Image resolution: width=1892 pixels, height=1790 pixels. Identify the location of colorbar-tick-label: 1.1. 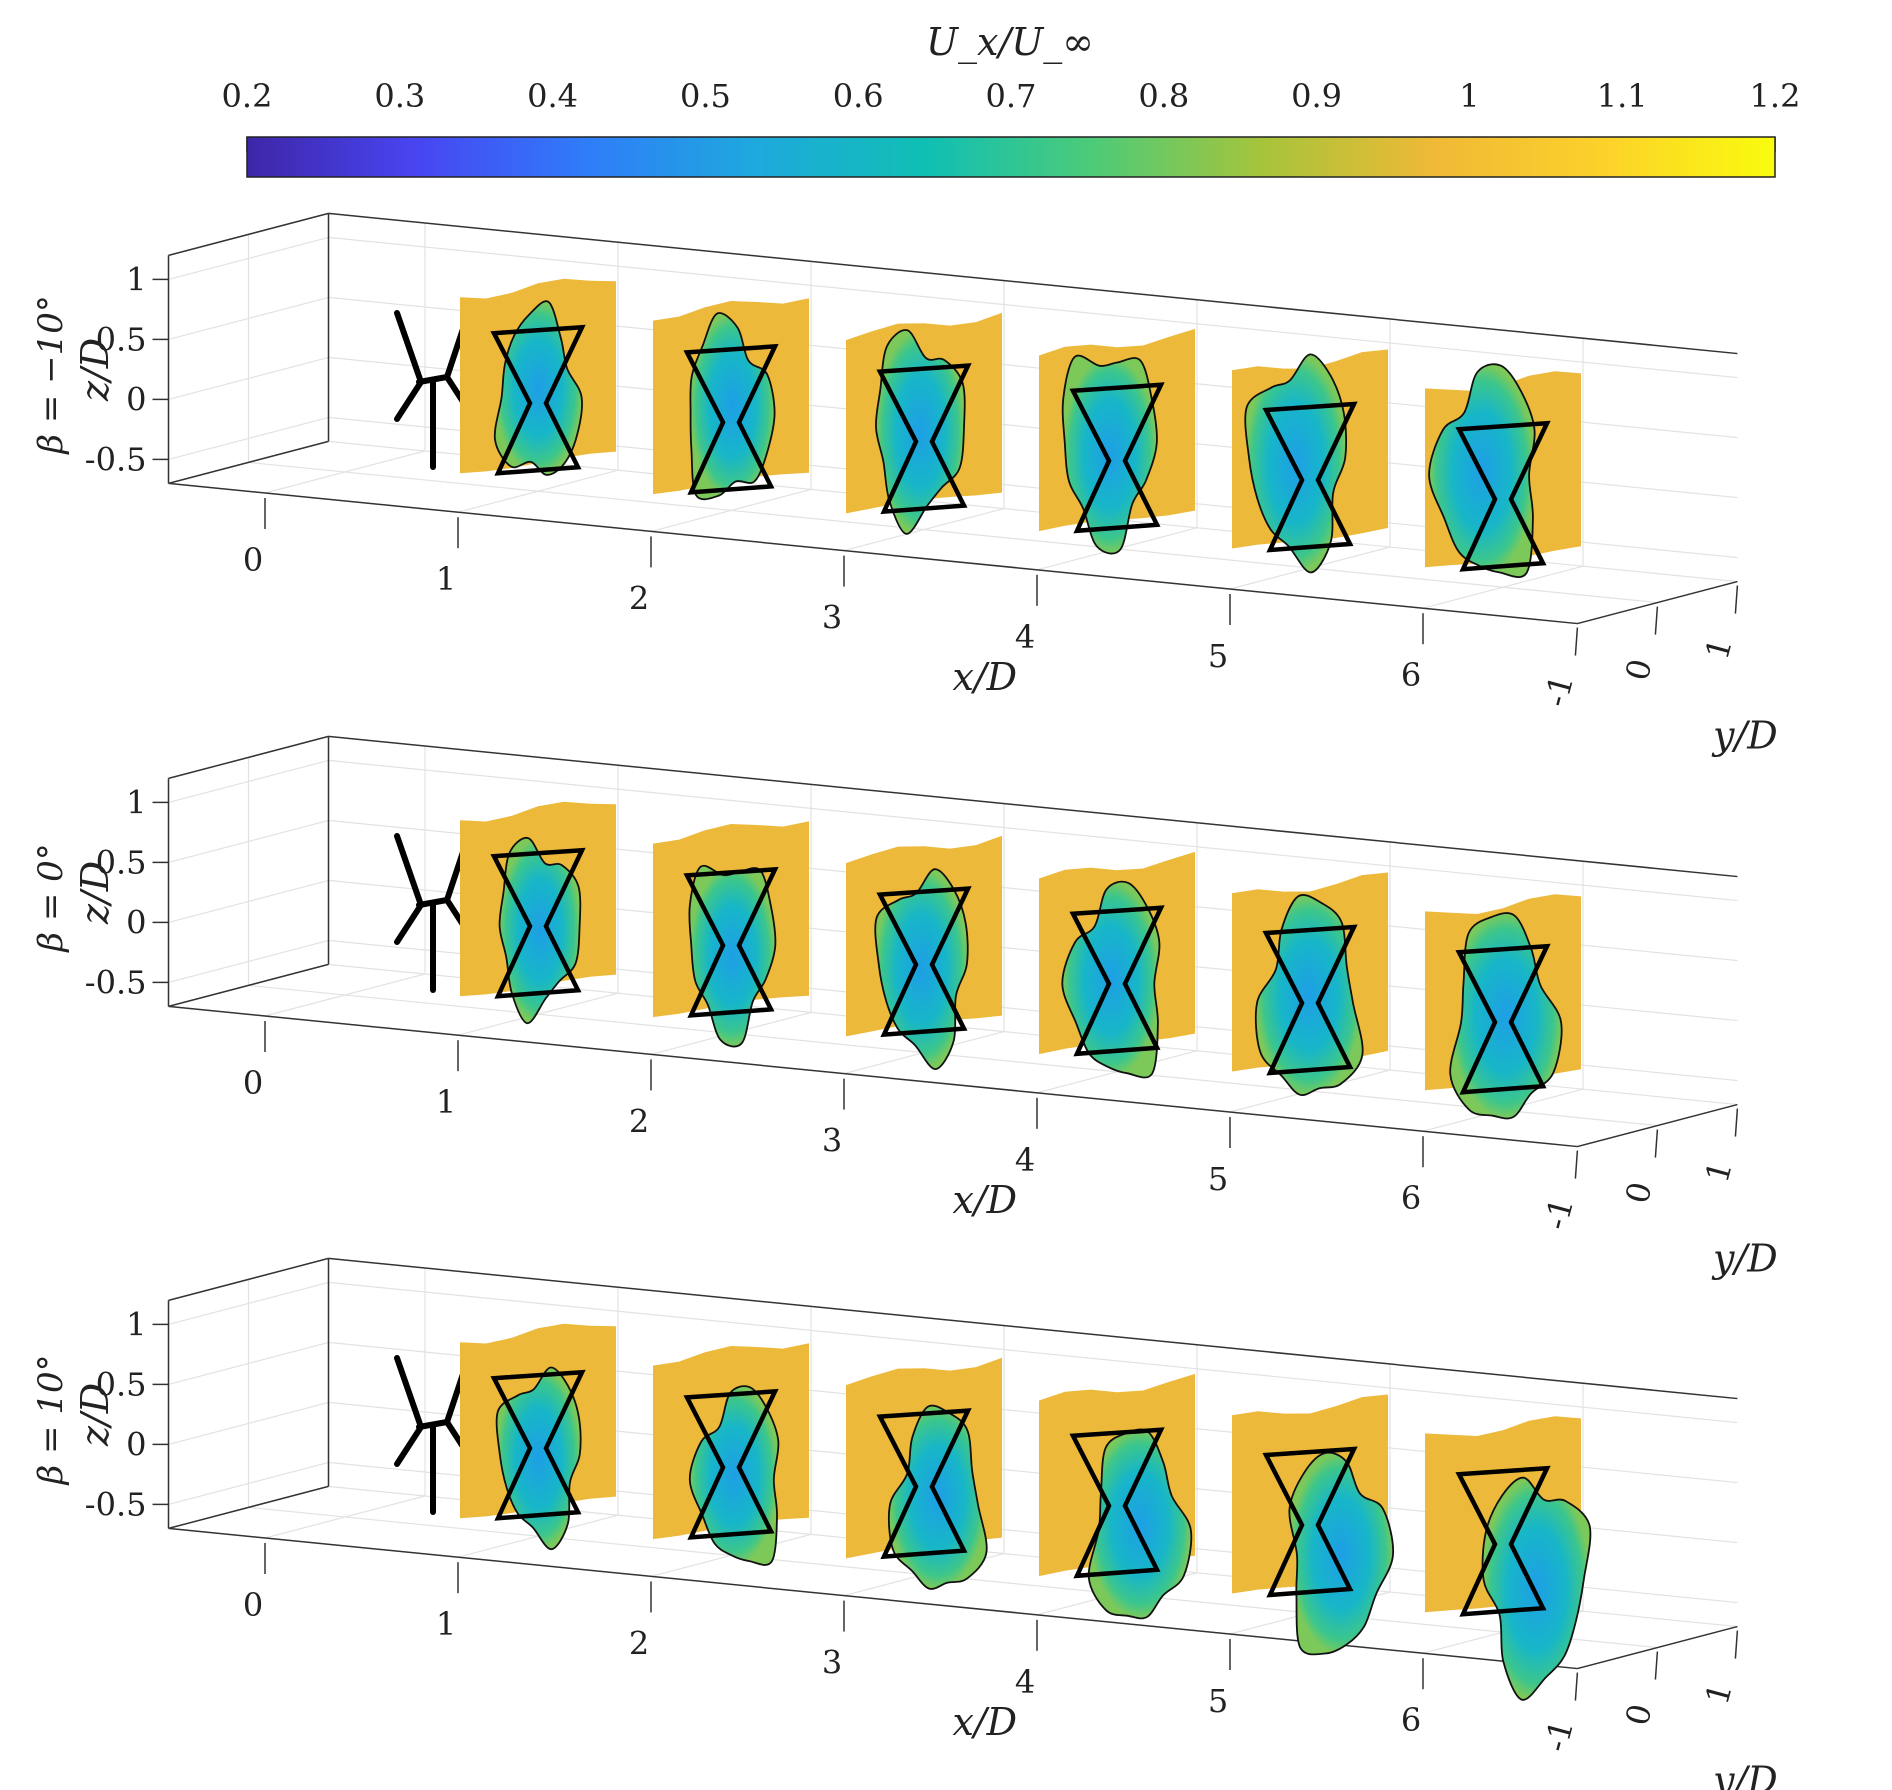
(1622, 96).